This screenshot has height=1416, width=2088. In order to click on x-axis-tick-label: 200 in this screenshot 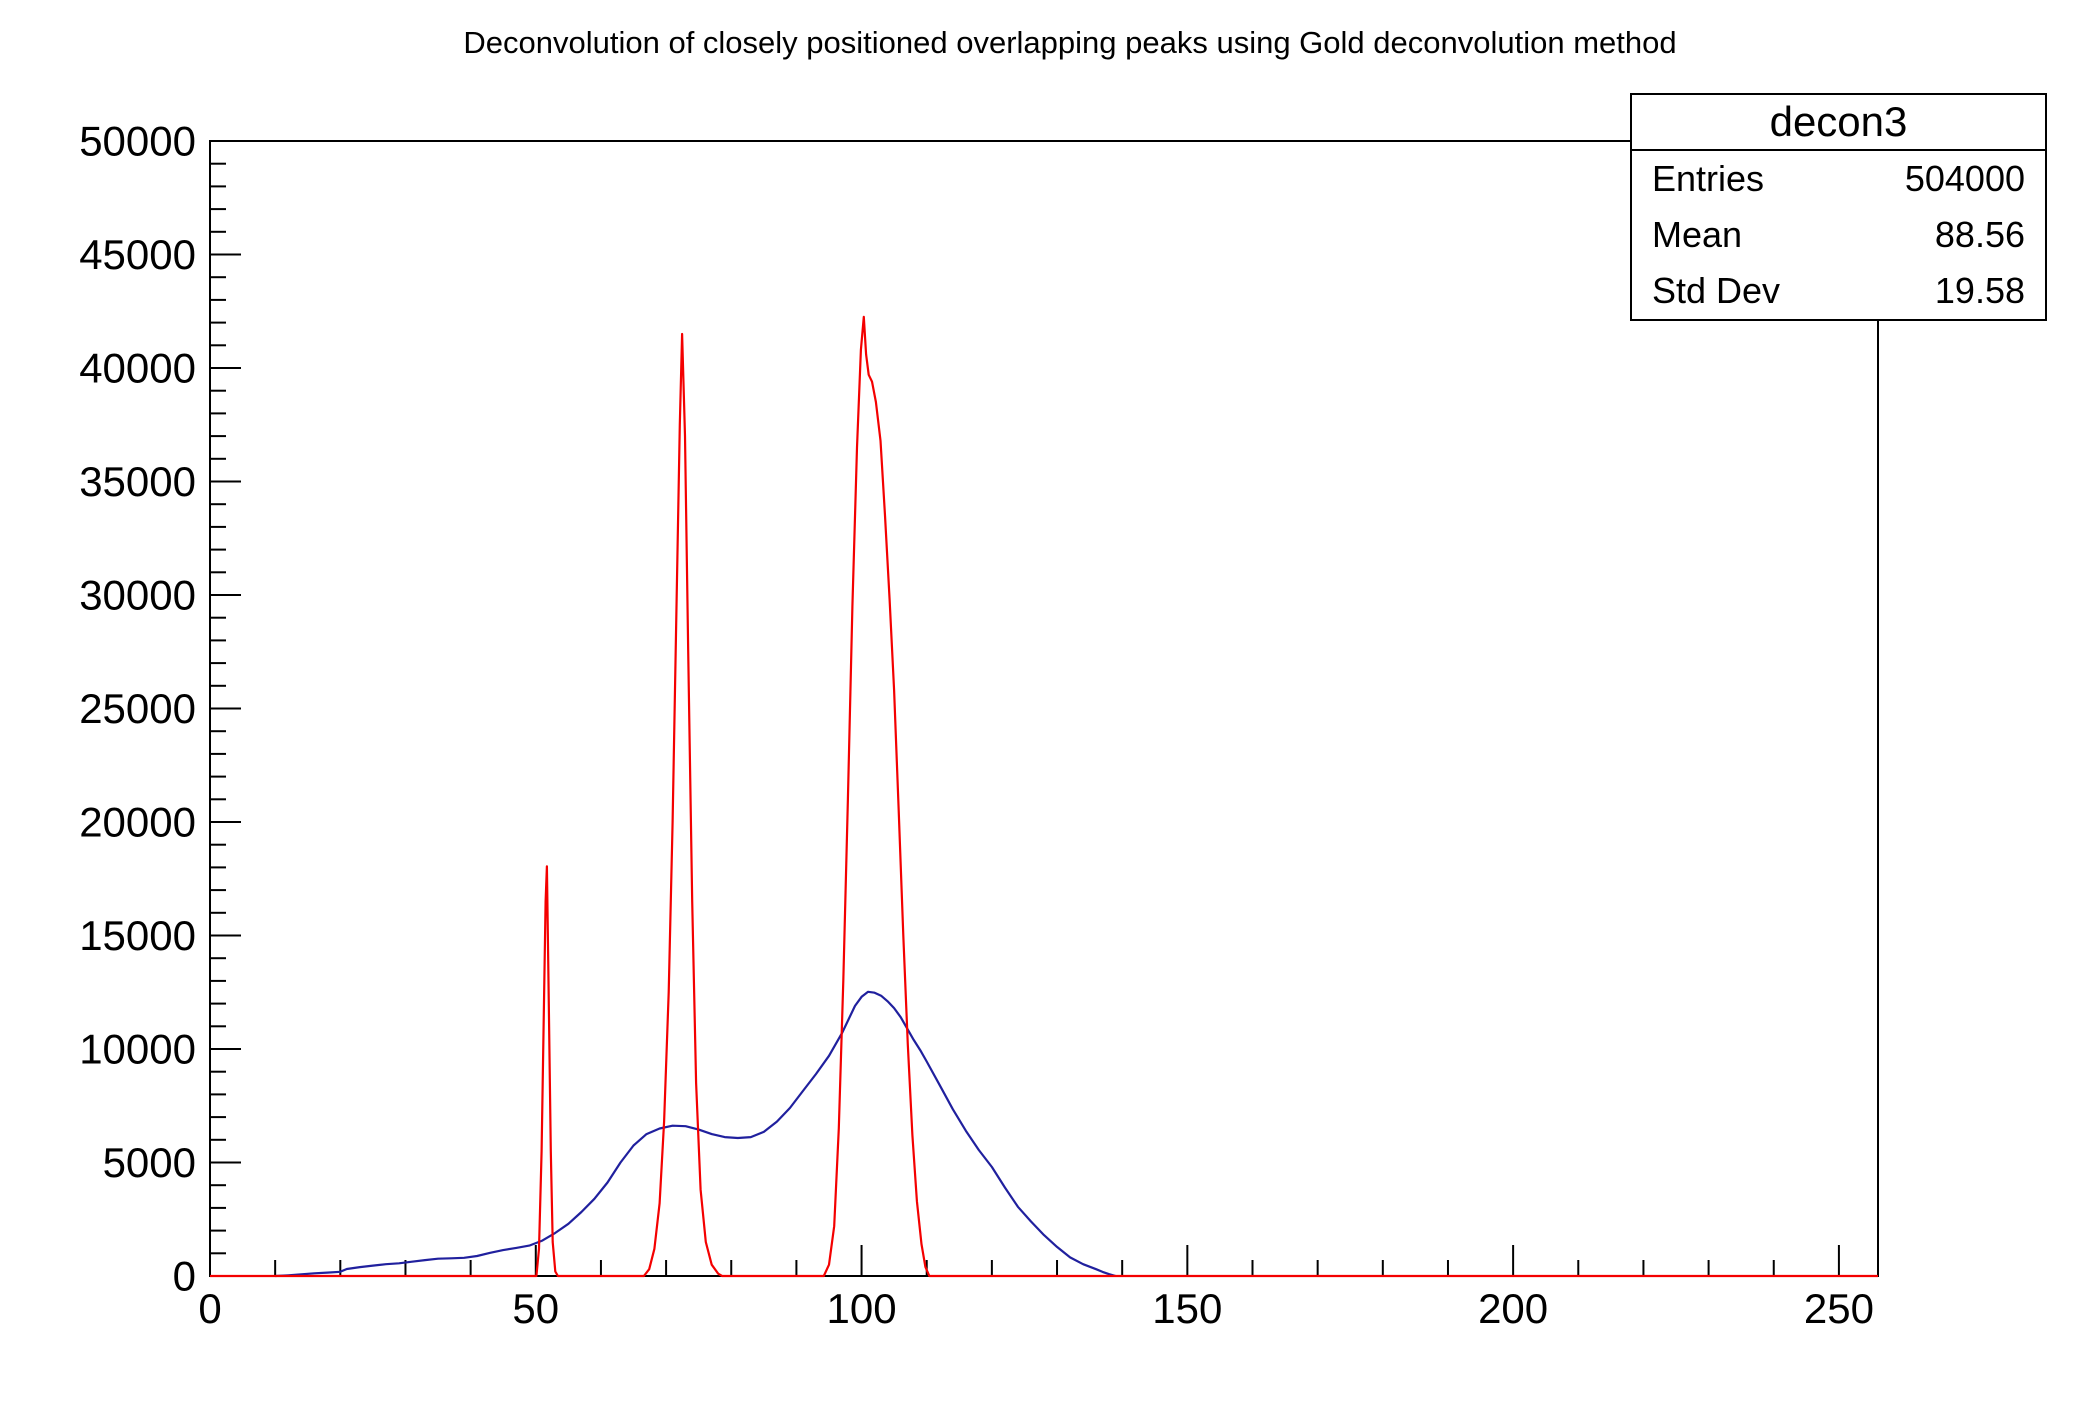, I will do `click(1513, 1308)`.